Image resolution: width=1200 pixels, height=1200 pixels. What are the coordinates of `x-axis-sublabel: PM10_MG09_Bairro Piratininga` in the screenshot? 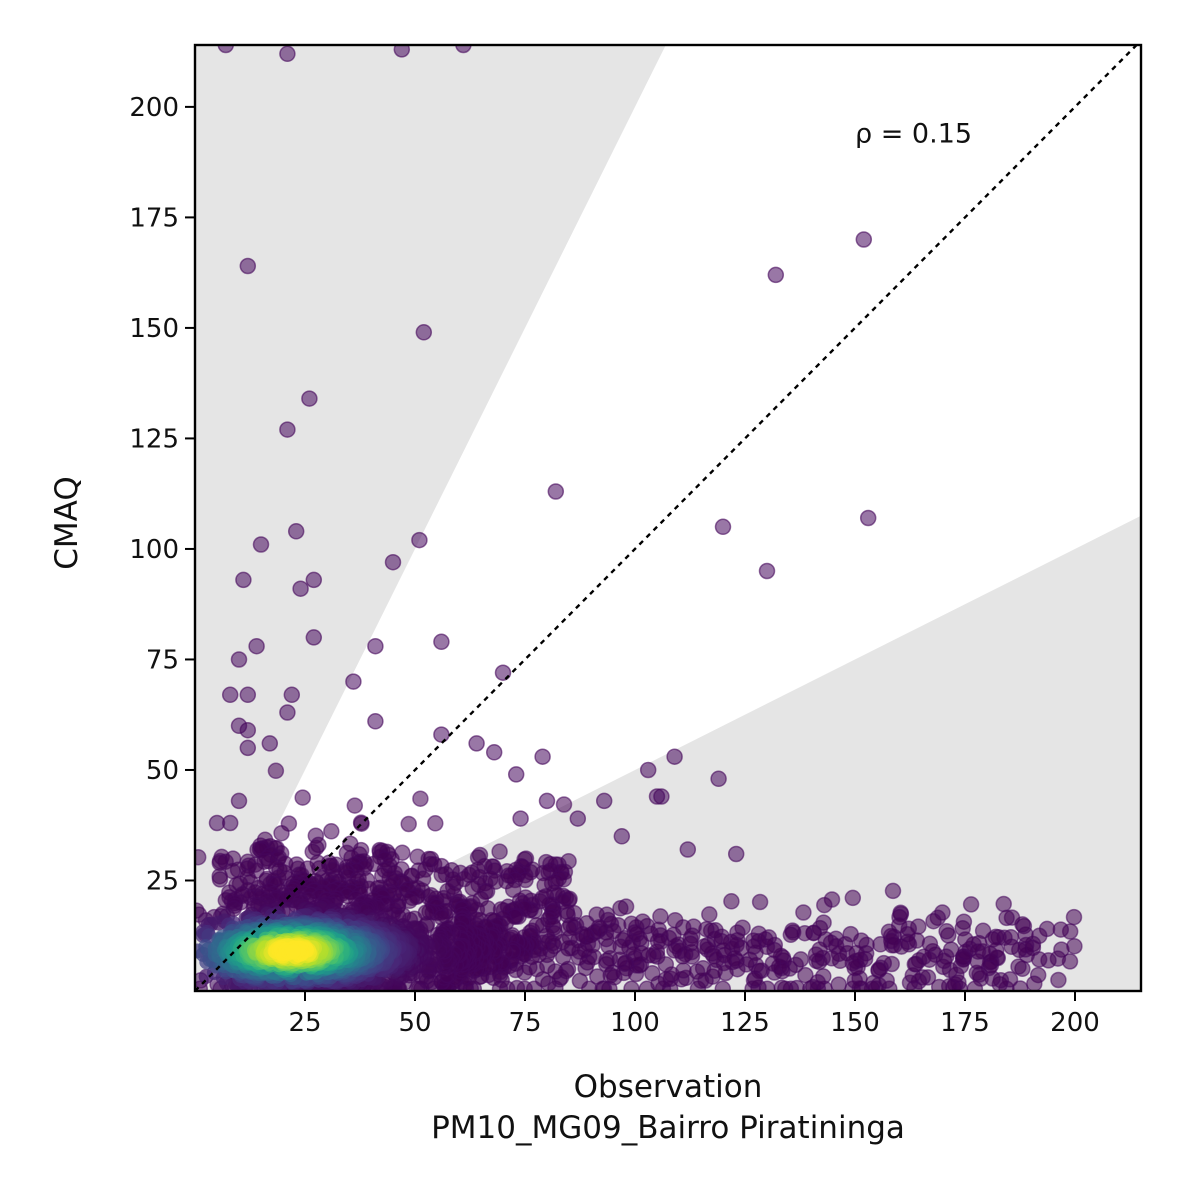 It's located at (668, 1128).